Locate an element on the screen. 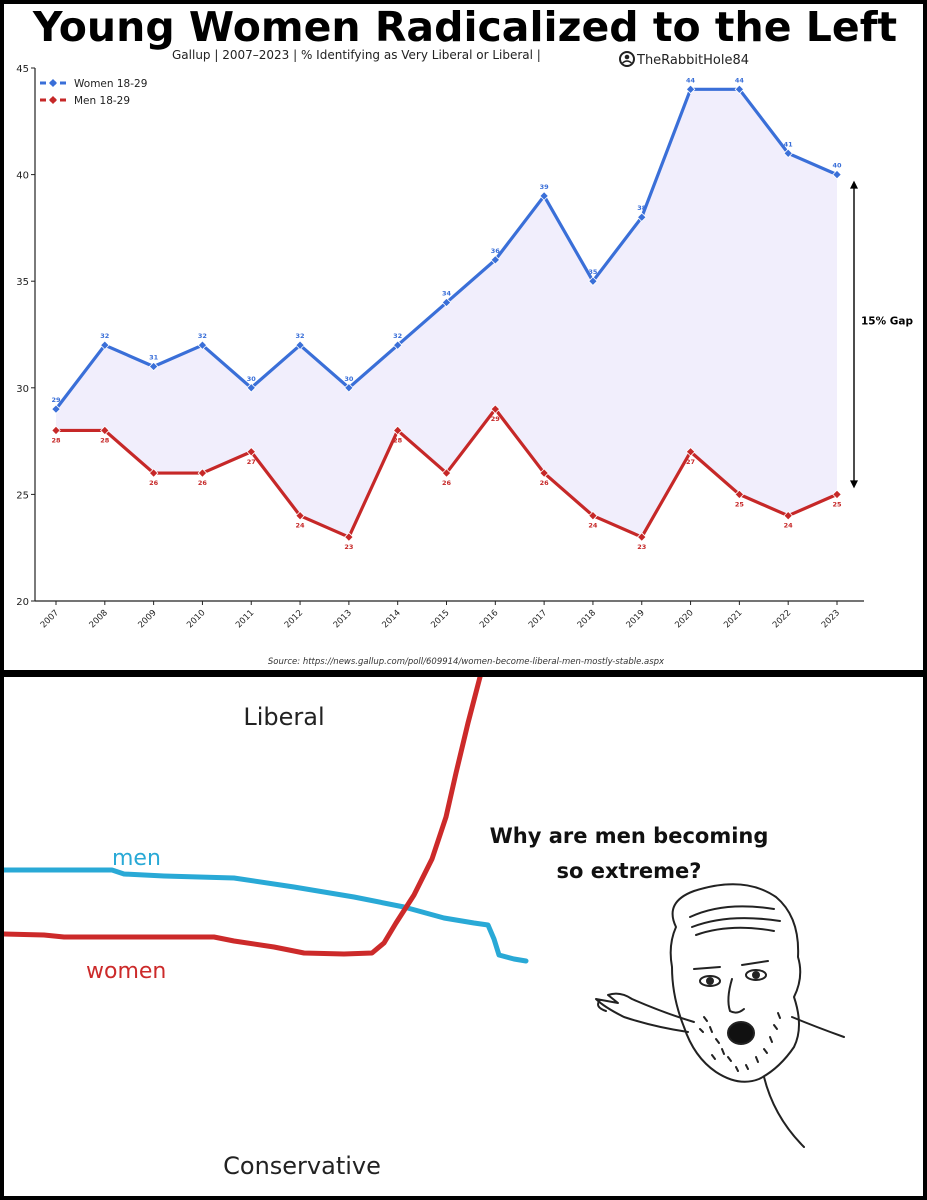 This screenshot has height=1200, width=927. y-tick-label: 20 is located at coordinates (22, 602).